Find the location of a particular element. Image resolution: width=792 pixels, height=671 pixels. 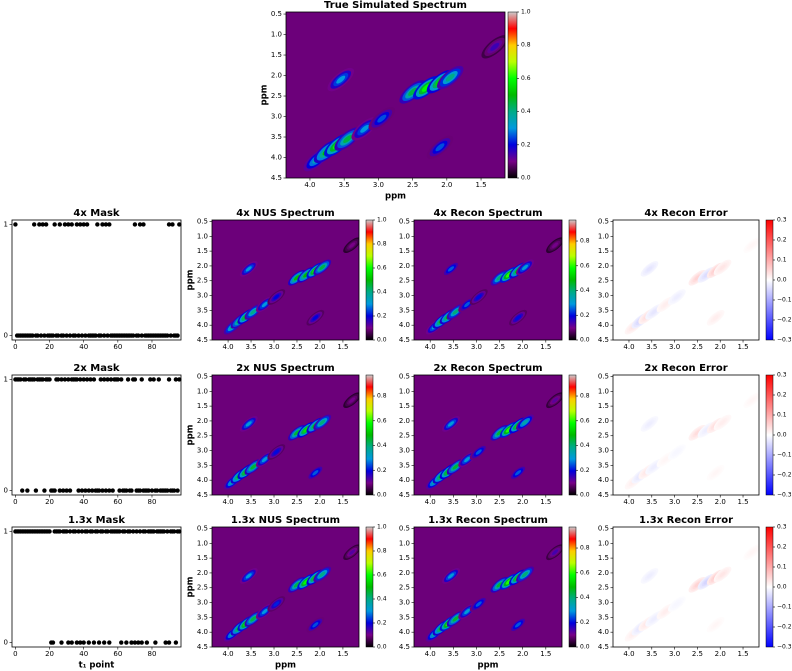

plot-area is located at coordinates (686, 587).